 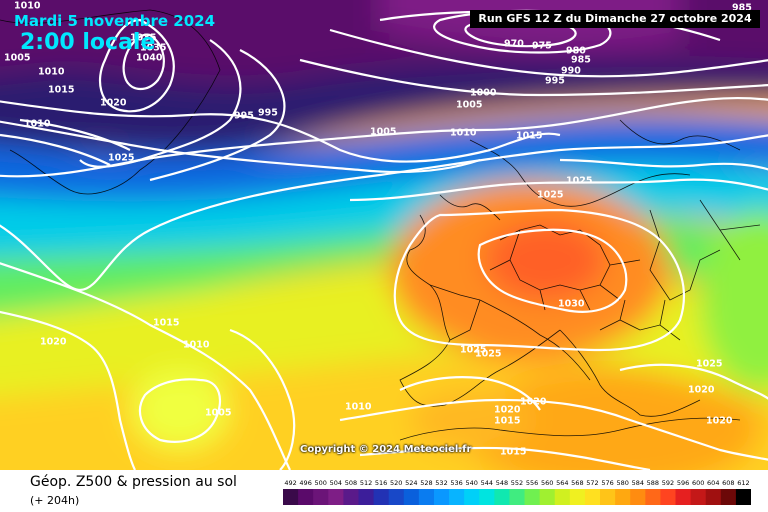 I want to click on legend-value-label: 540, so click(x=471, y=483).